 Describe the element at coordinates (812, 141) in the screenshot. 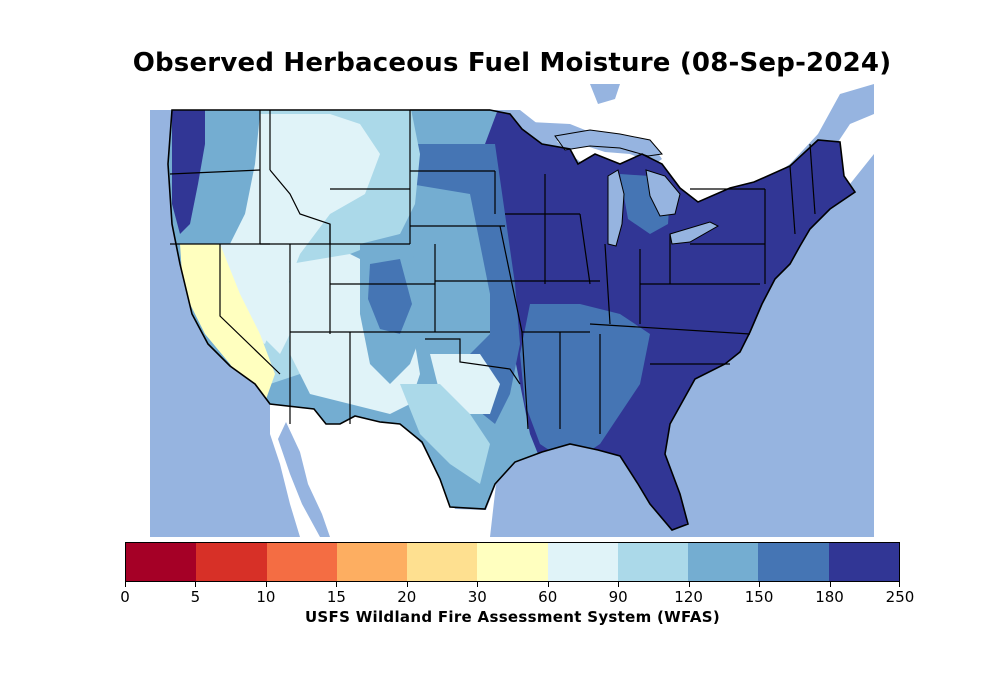

I see `st-lawrence` at that location.